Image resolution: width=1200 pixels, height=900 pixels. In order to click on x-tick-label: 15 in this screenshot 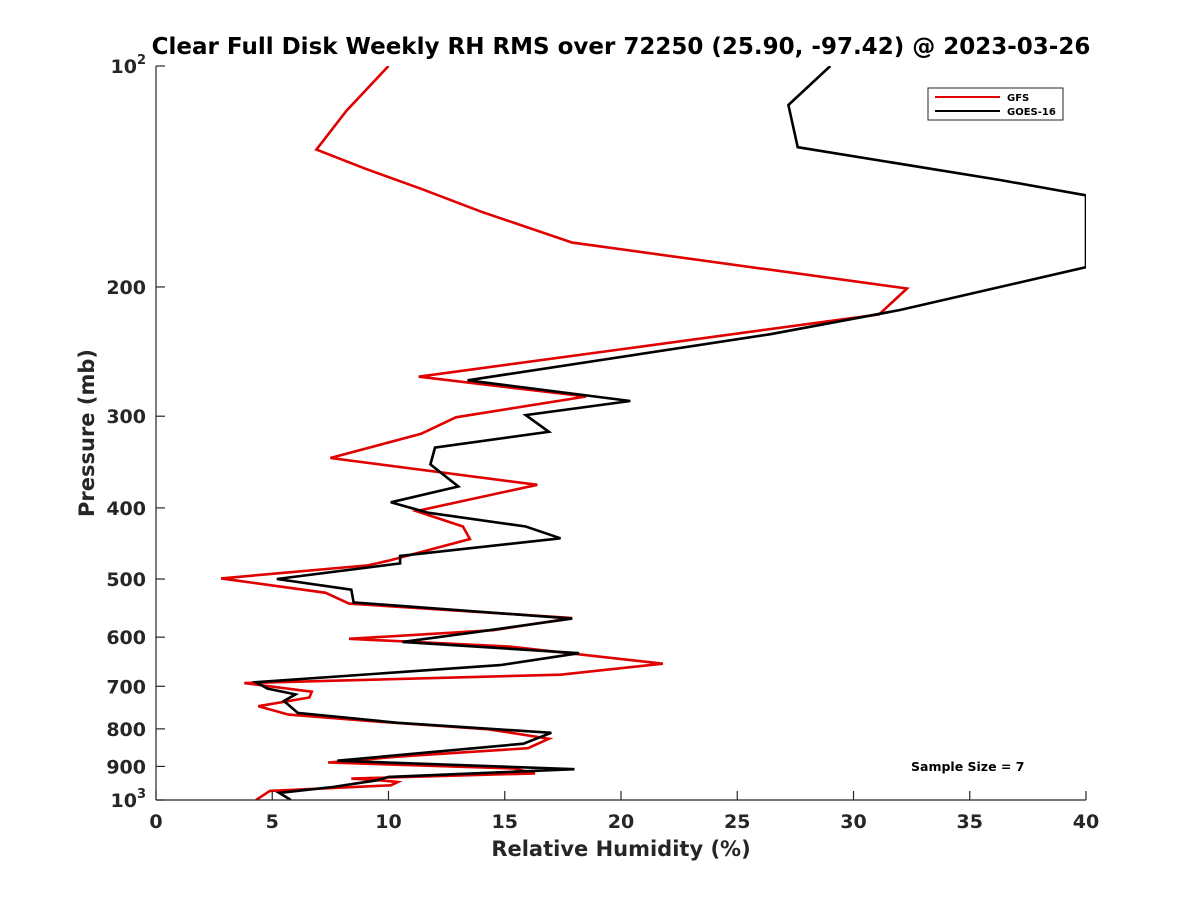, I will do `click(505, 822)`.